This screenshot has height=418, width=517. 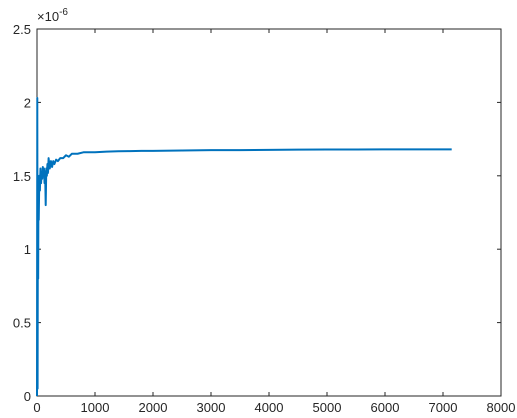 What do you see at coordinates (27, 102) in the screenshot?
I see `y-tick-label: 2` at bounding box center [27, 102].